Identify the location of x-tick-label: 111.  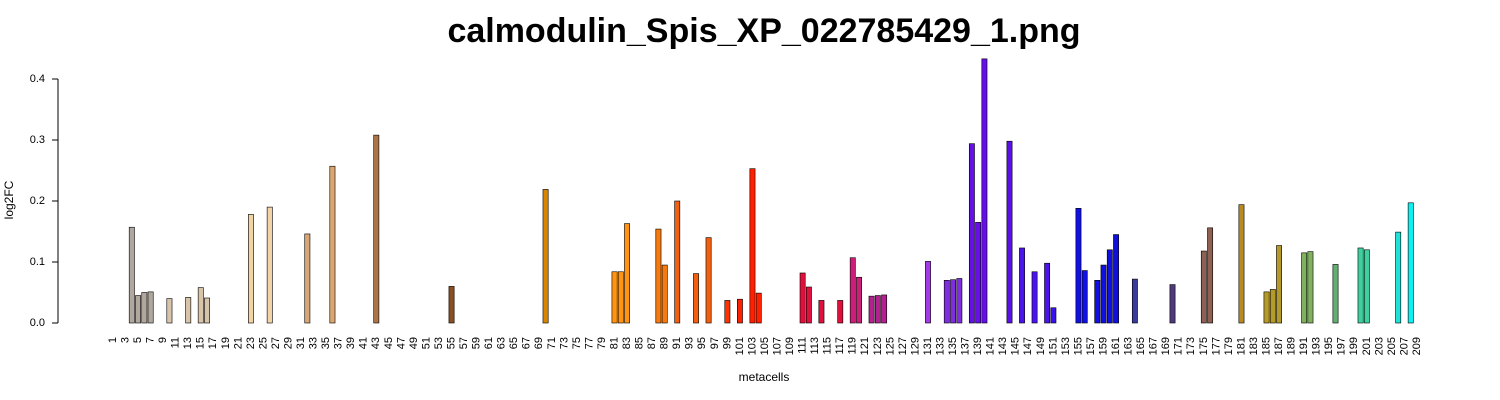
(803, 345).